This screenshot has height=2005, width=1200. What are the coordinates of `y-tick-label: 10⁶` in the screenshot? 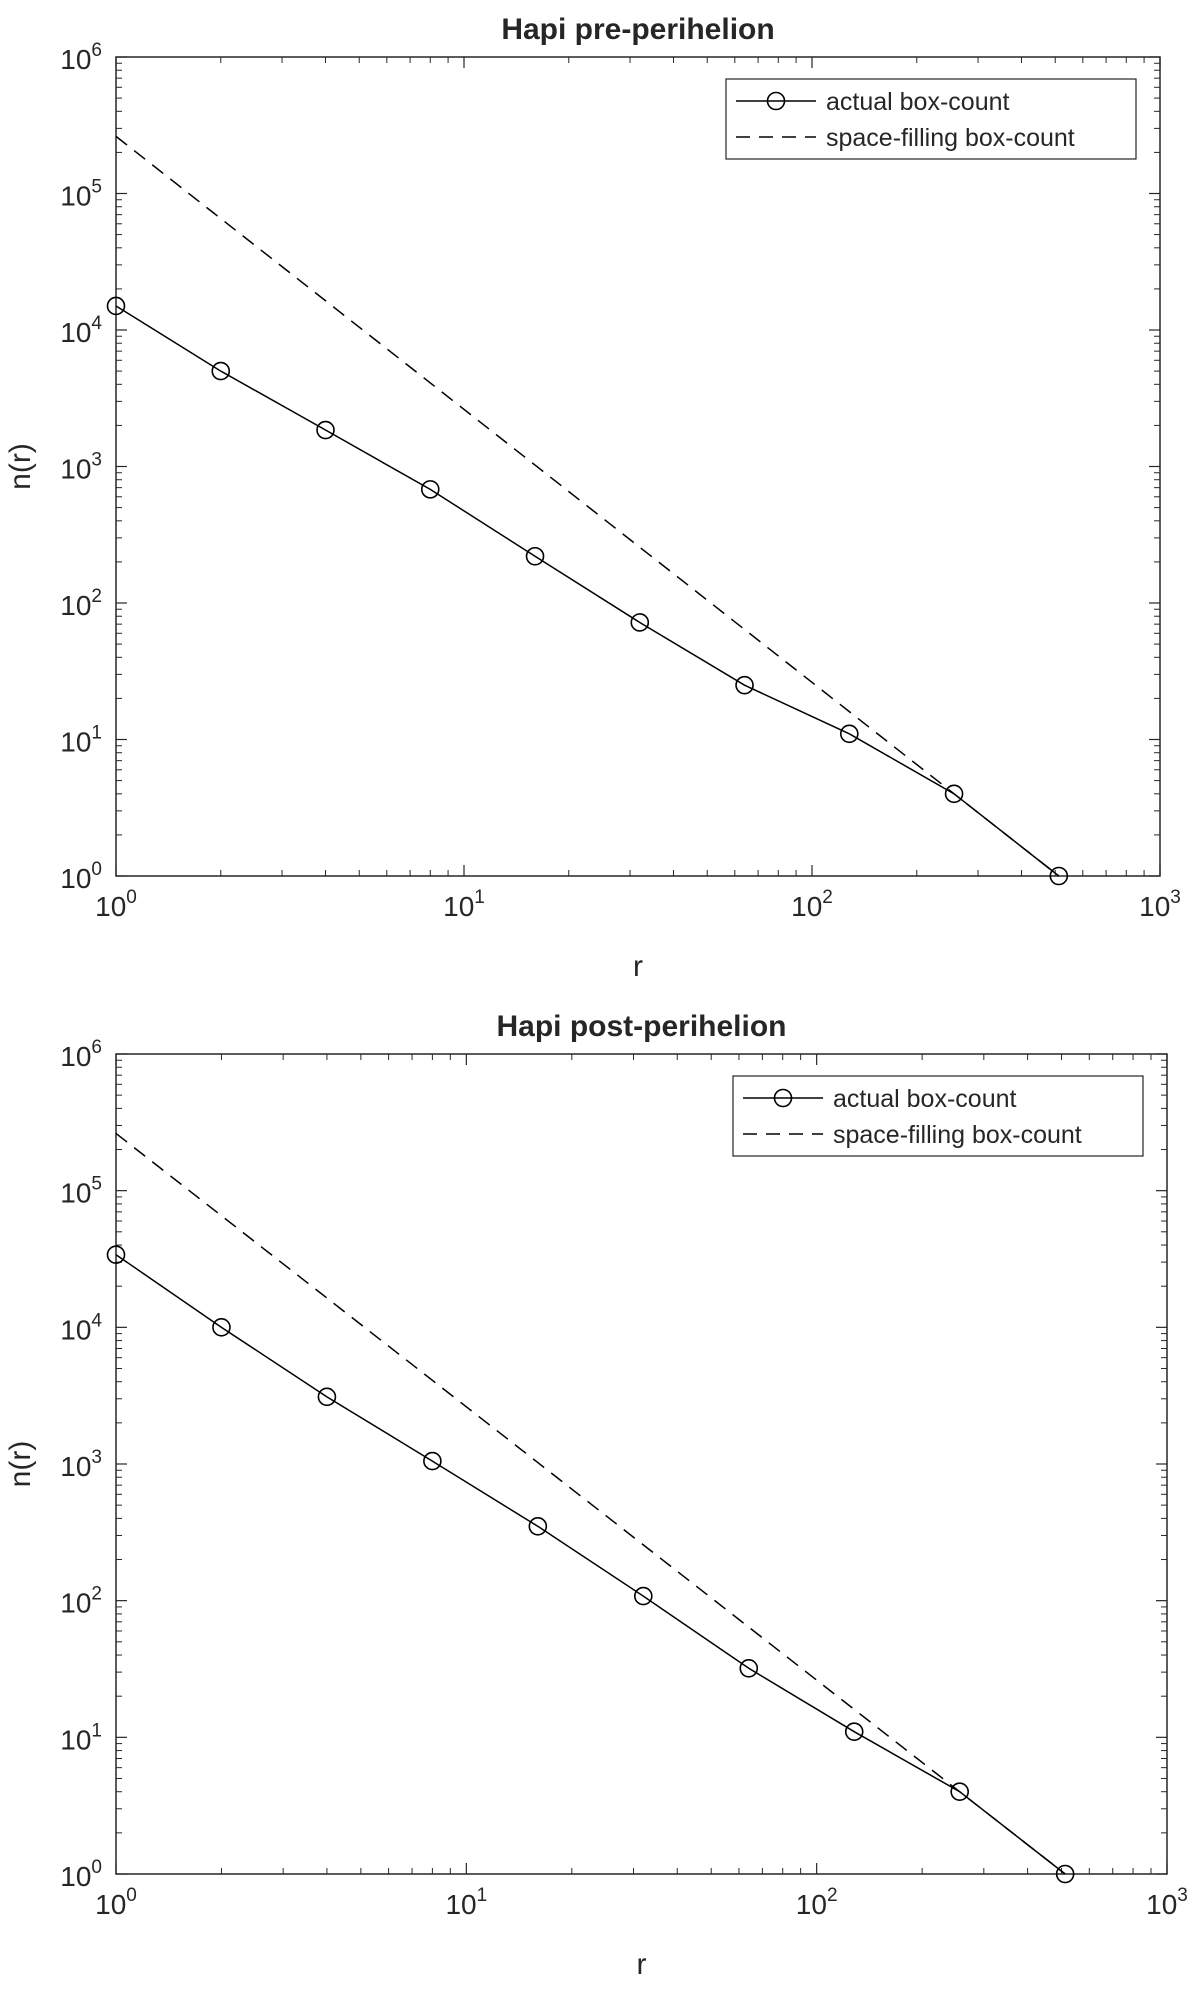 It's located at (81, 1054).